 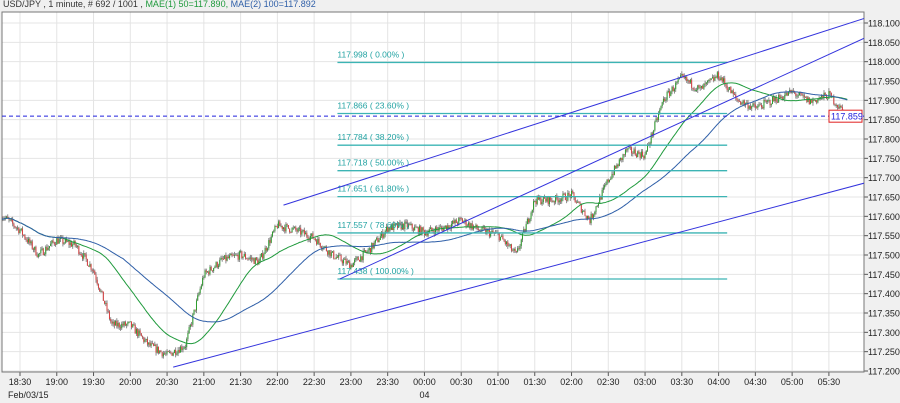 I want to click on x-tick-label: 18:30, so click(x=20, y=382).